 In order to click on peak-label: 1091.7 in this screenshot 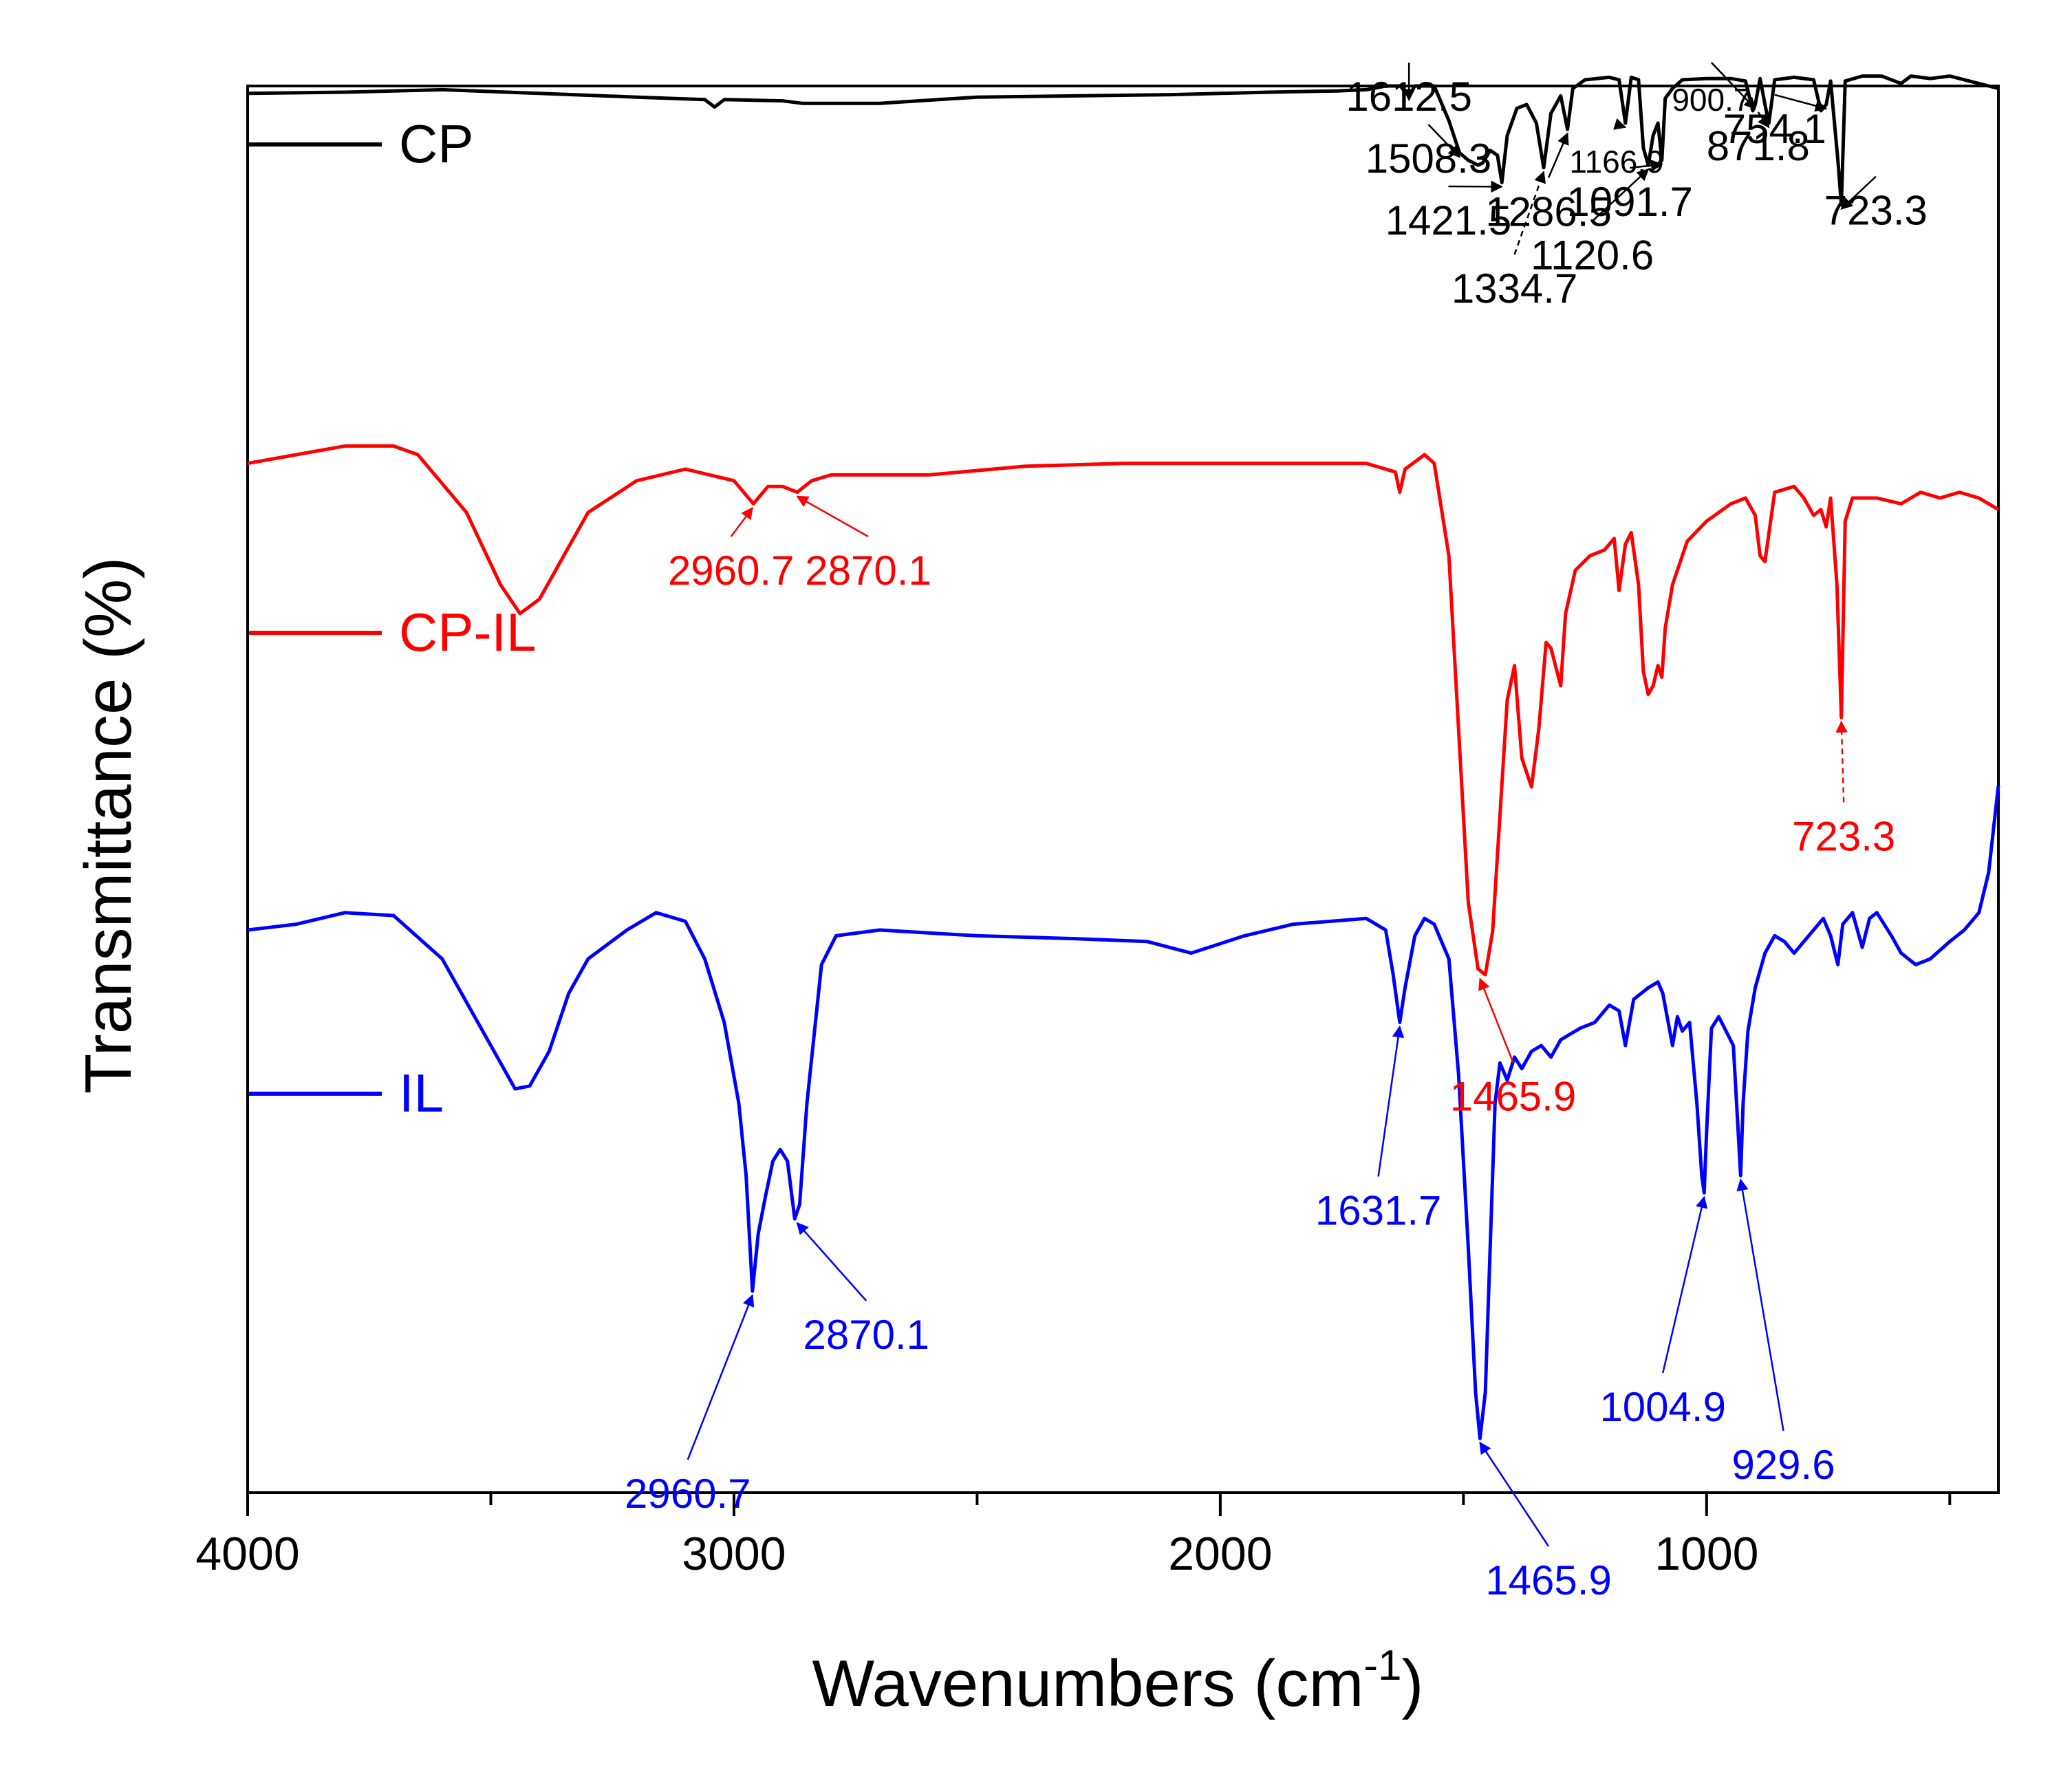, I will do `click(1629, 202)`.